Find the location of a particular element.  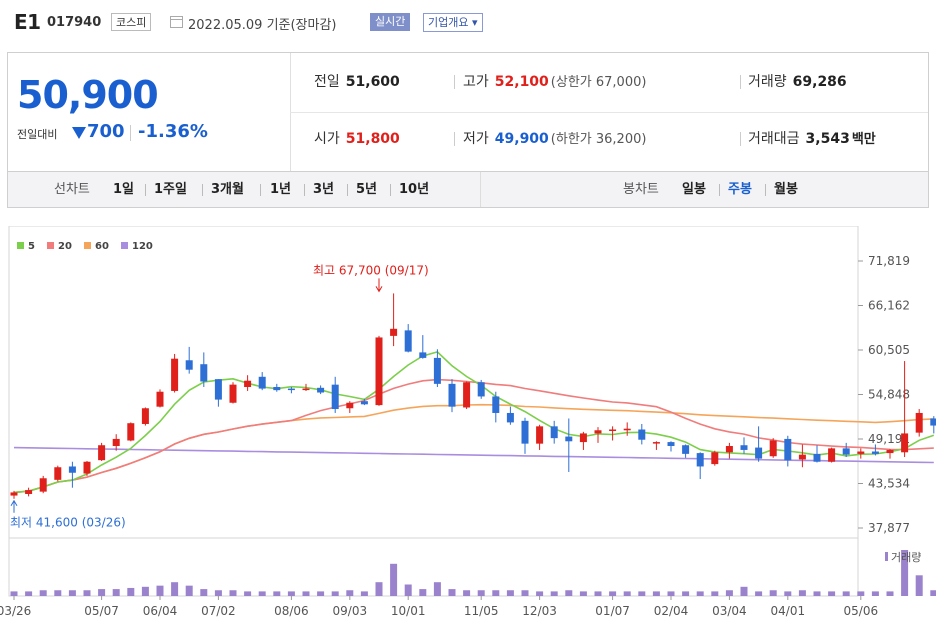

down-triangle-icon is located at coordinates (79, 133).